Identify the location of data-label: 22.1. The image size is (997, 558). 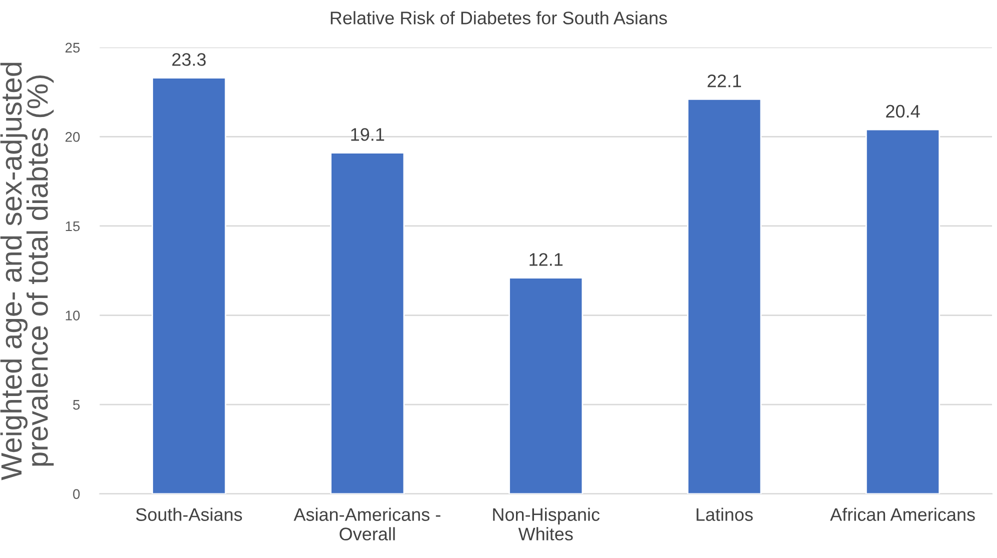
(725, 81).